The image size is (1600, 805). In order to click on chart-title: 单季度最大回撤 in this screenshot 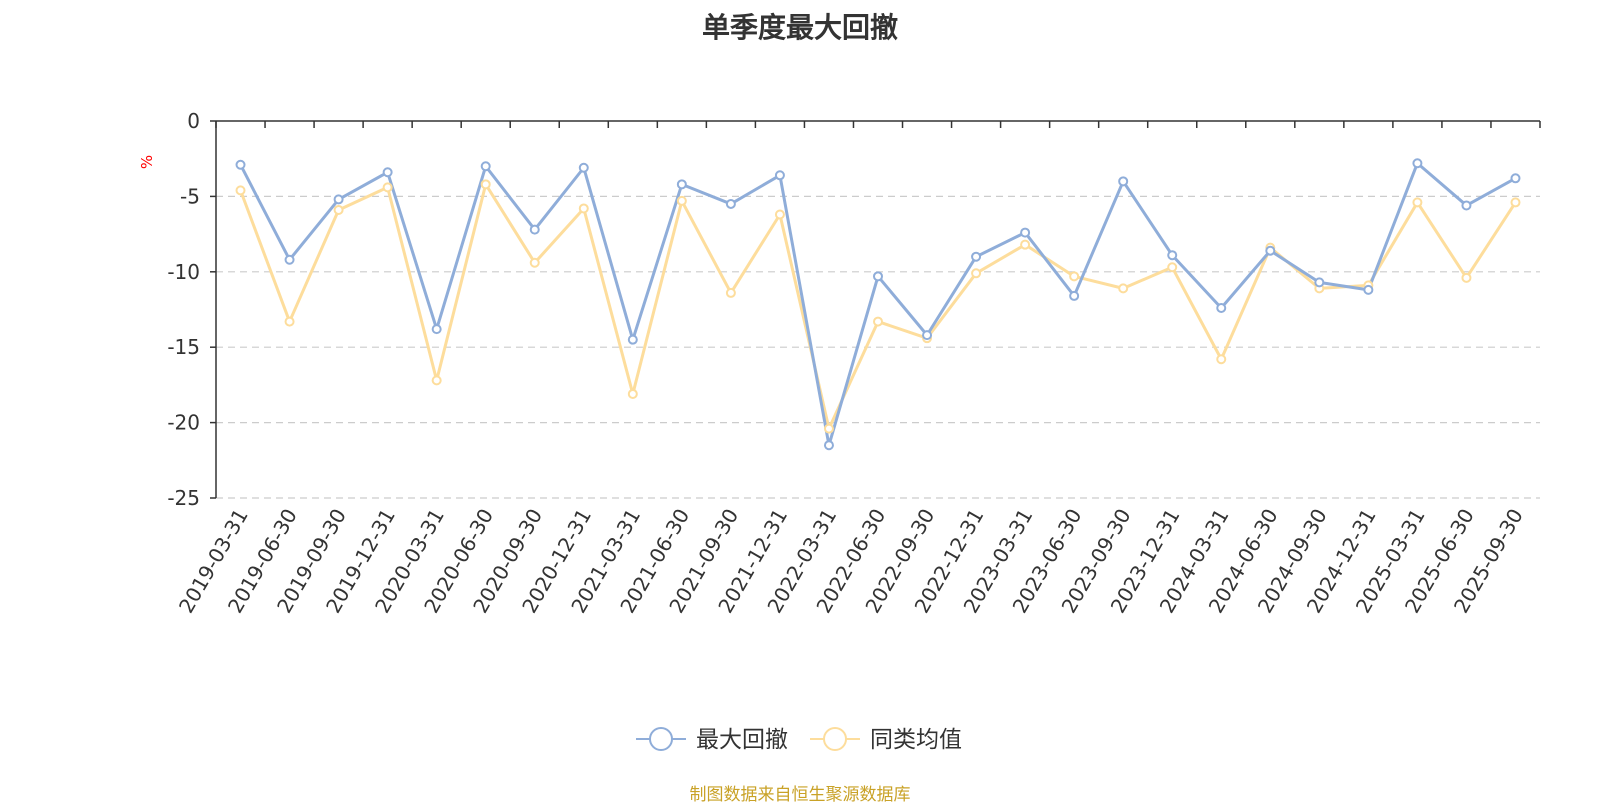, I will do `click(799, 27)`.